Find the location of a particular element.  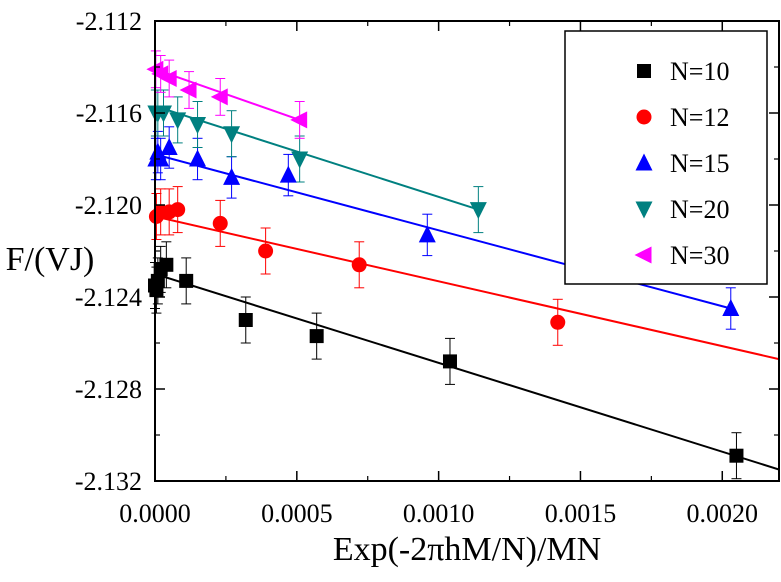

y-tick-label: -2.116 is located at coordinates (109, 113).